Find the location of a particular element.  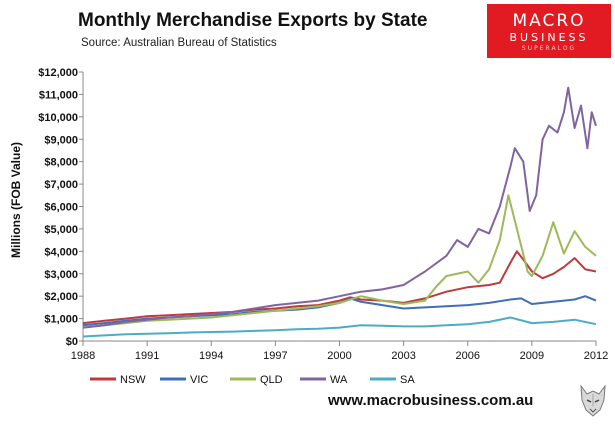

x-tick-label: 1997 is located at coordinates (275, 356).